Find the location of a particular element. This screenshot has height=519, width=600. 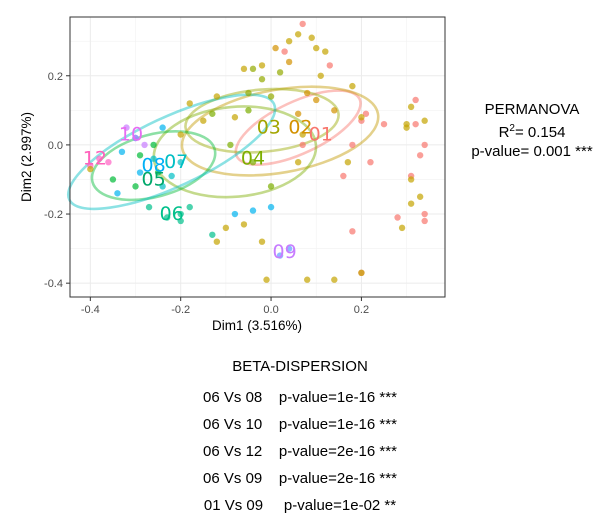

permanova-title: PERMANOVA is located at coordinates (532, 109).